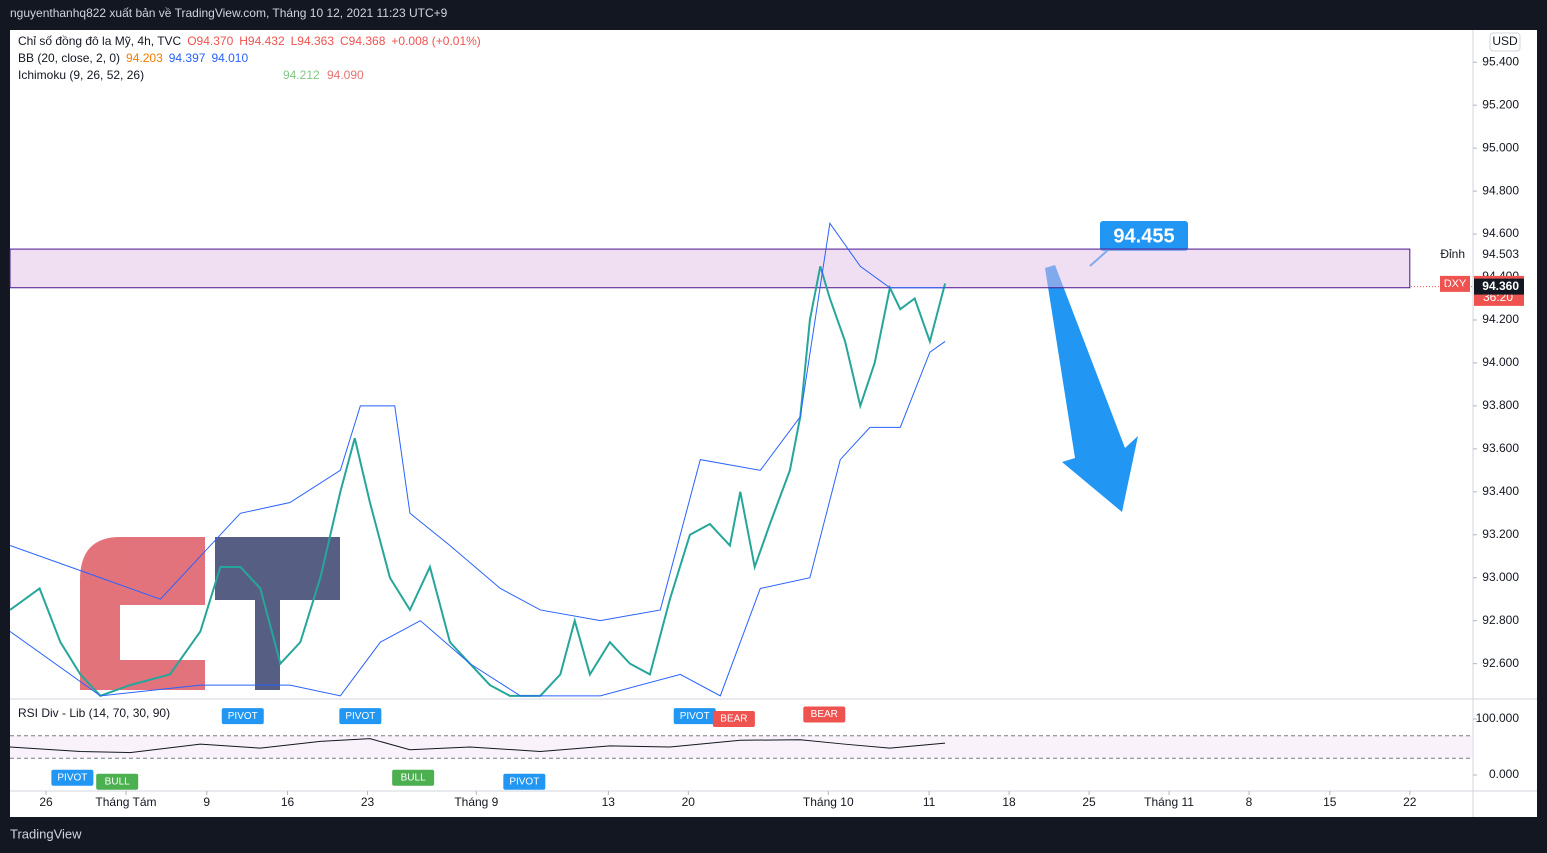  Describe the element at coordinates (1500, 663) in the screenshot. I see `y-tick-label: 92.600` at that location.